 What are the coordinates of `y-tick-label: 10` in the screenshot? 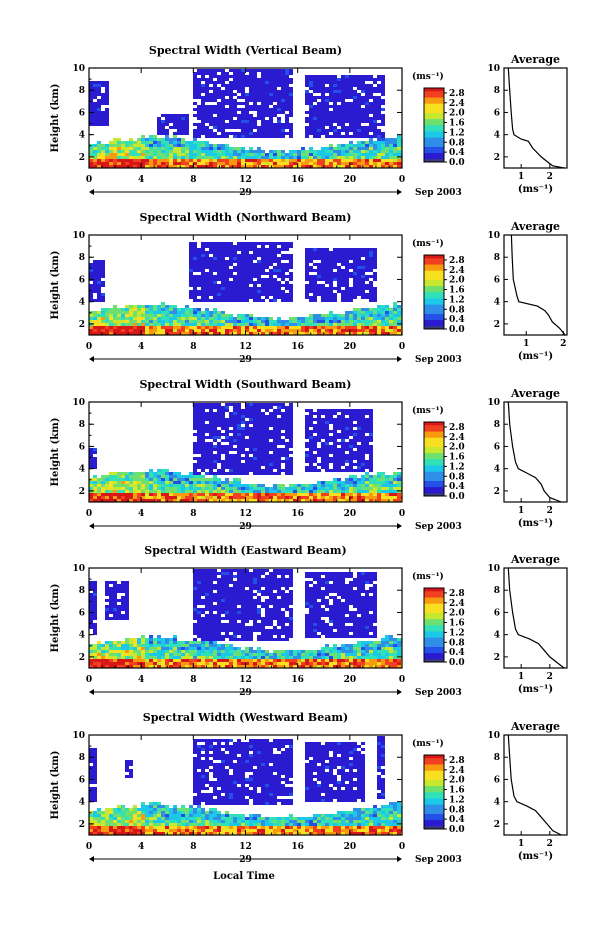 It's located at (78, 236).